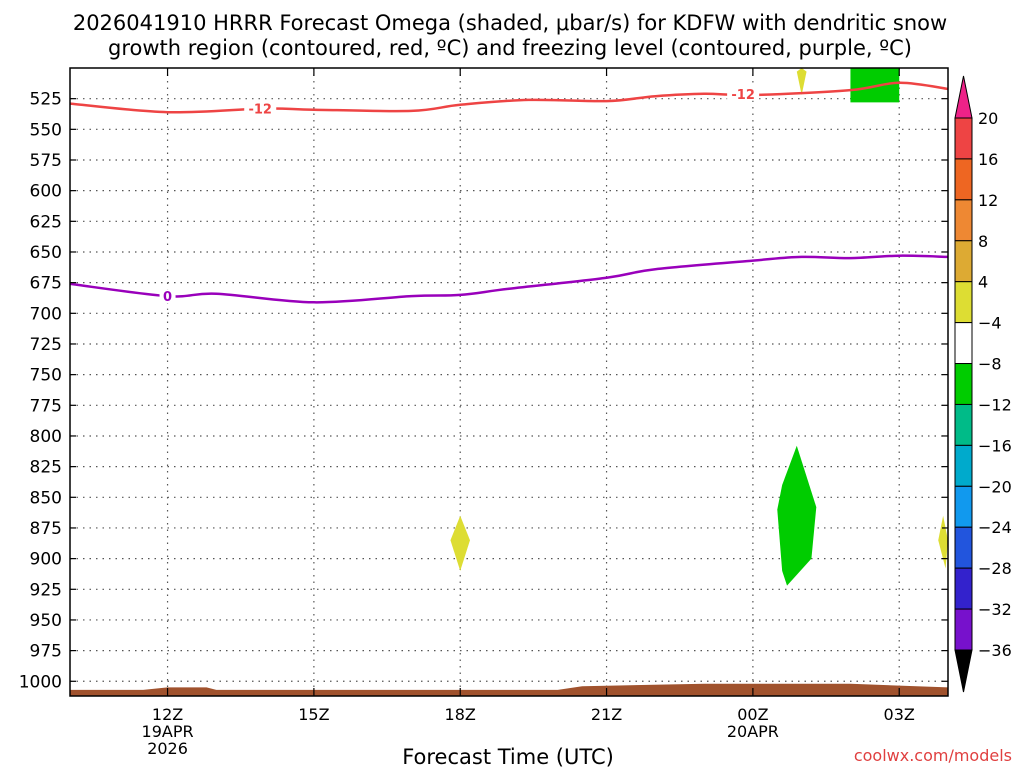 The image size is (1024, 768). What do you see at coordinates (46, 468) in the screenshot?
I see `y-tick-label-825: 825` at bounding box center [46, 468].